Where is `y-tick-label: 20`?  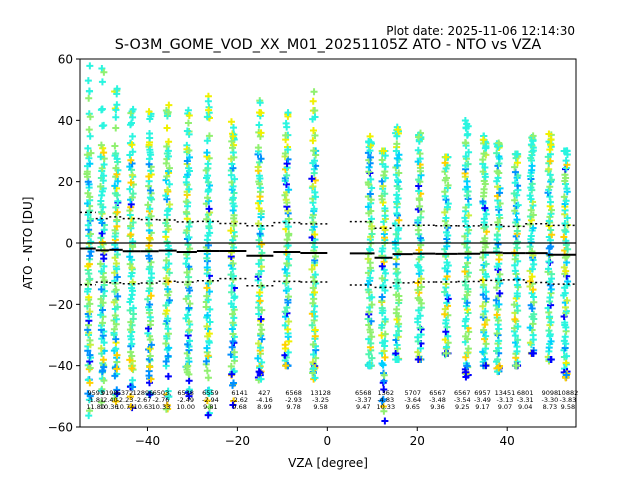
y-tick-label: 20 is located at coordinates (65, 182).